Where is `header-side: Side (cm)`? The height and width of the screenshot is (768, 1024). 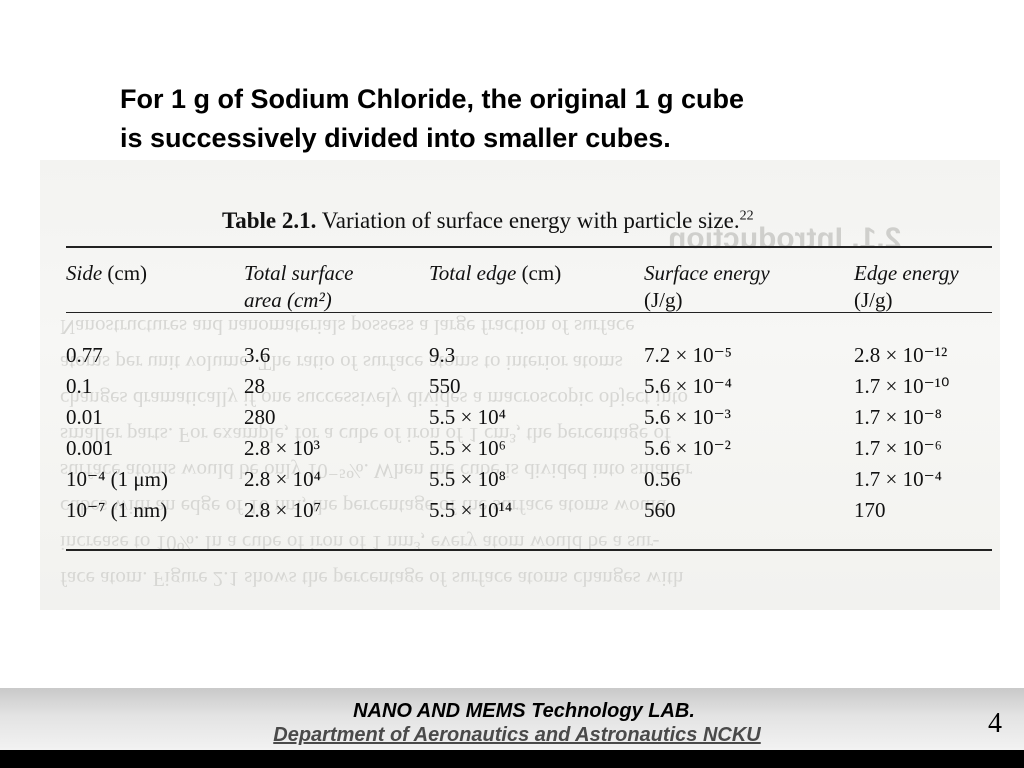
header-side: Side (cm) is located at coordinates (107, 273).